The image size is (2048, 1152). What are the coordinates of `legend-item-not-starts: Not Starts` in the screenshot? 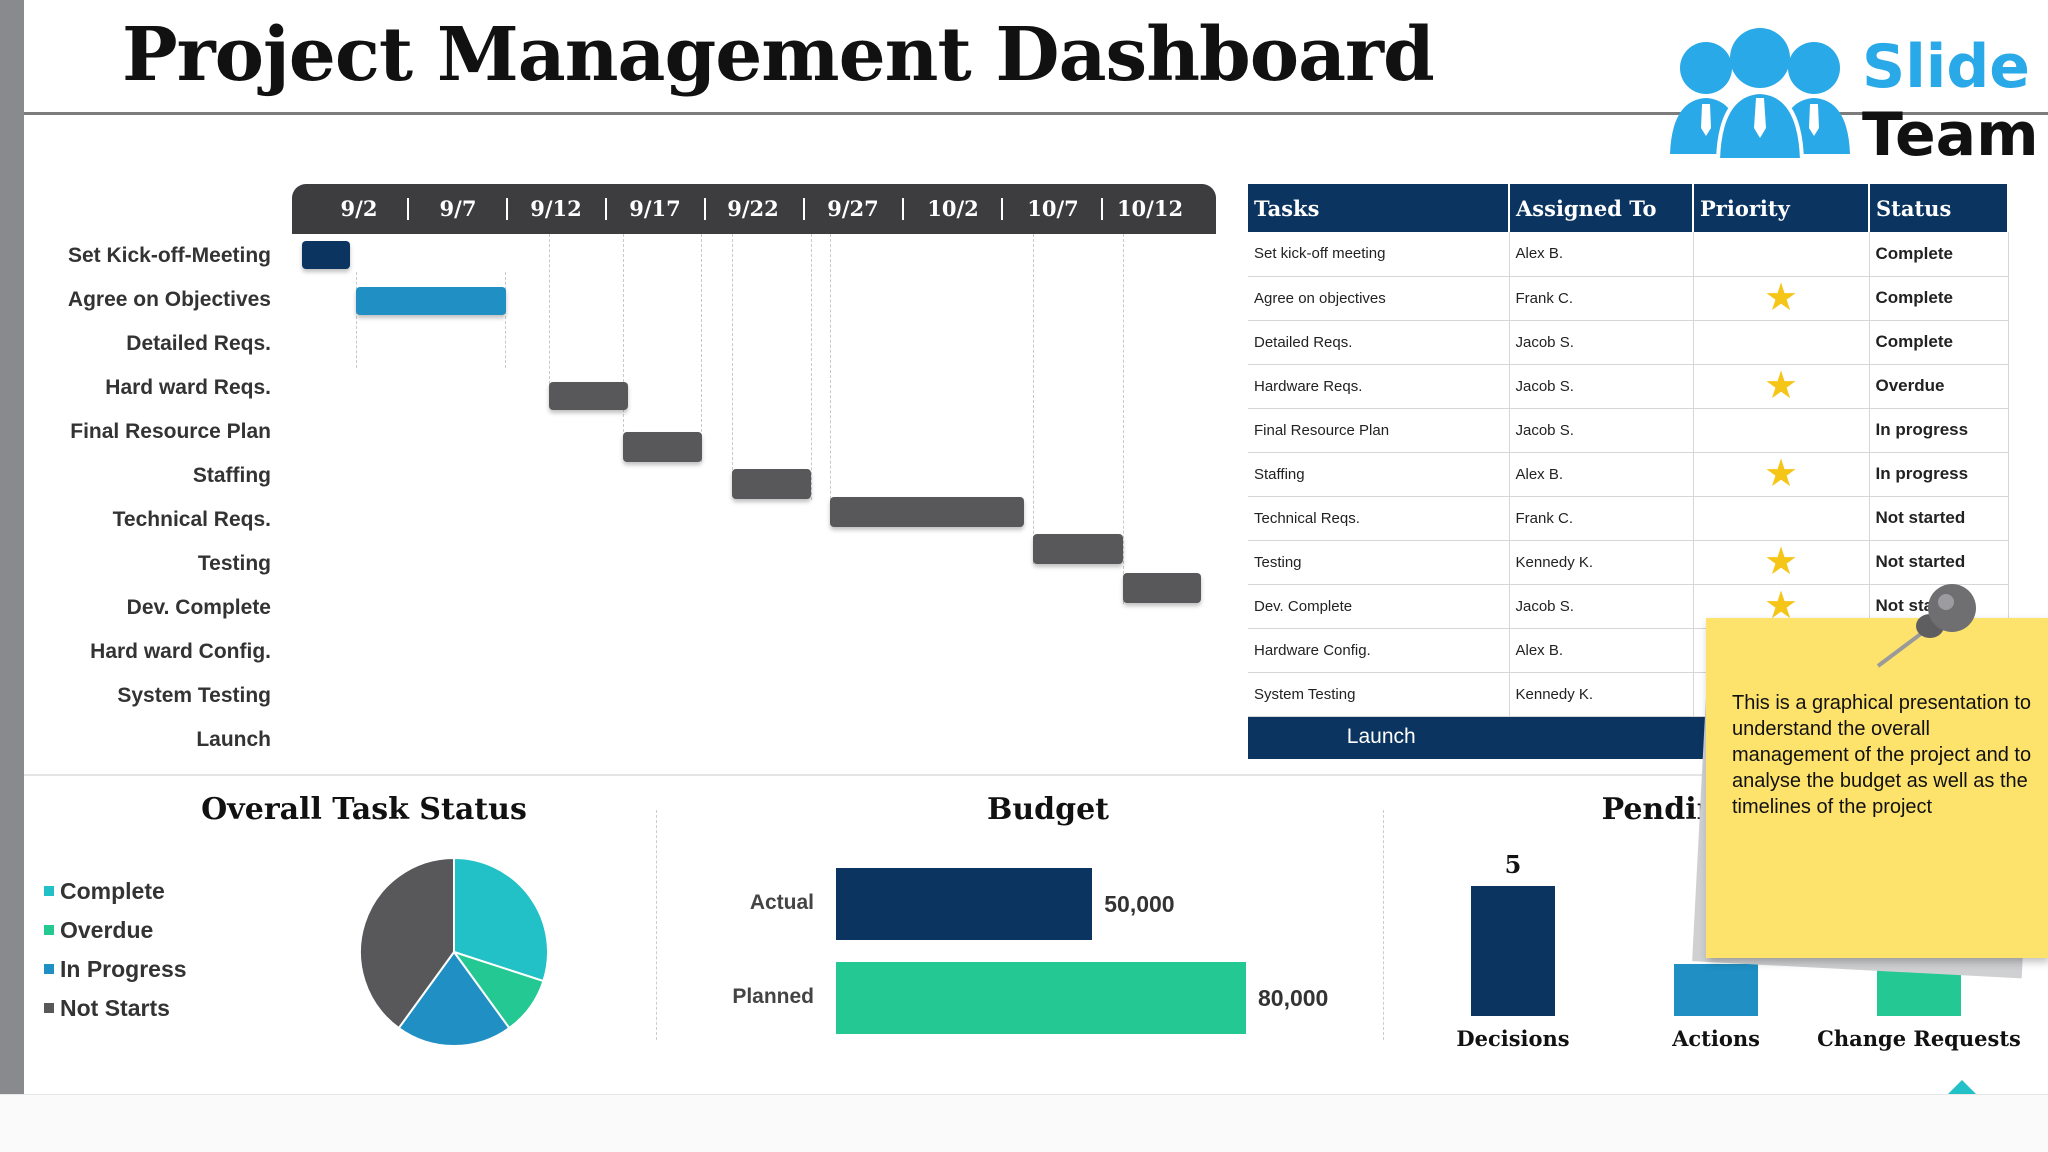 It's located at (107, 1008).